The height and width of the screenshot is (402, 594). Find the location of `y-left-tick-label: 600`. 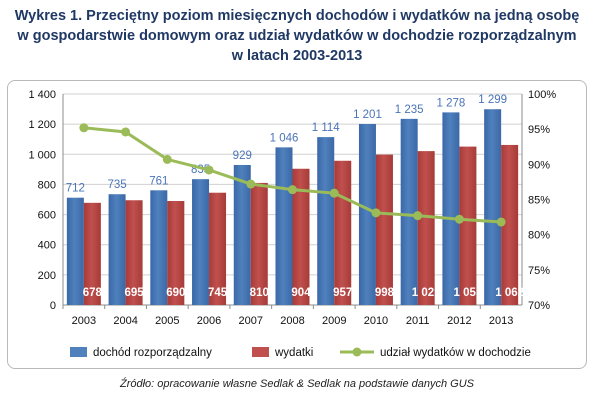

y-left-tick-label: 600 is located at coordinates (47, 216).